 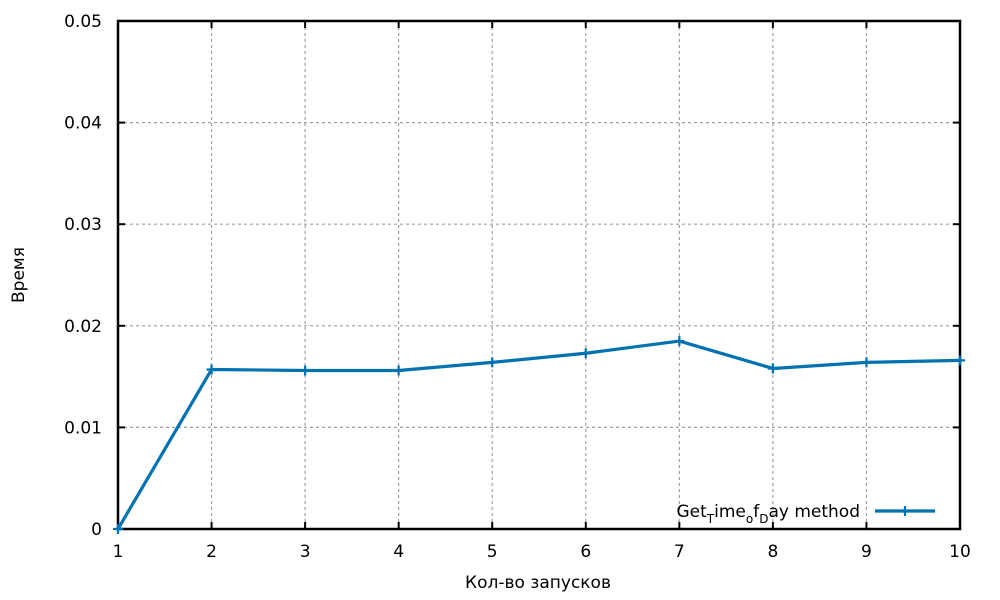 I want to click on y-tick-label: 0.02, so click(x=83, y=327).